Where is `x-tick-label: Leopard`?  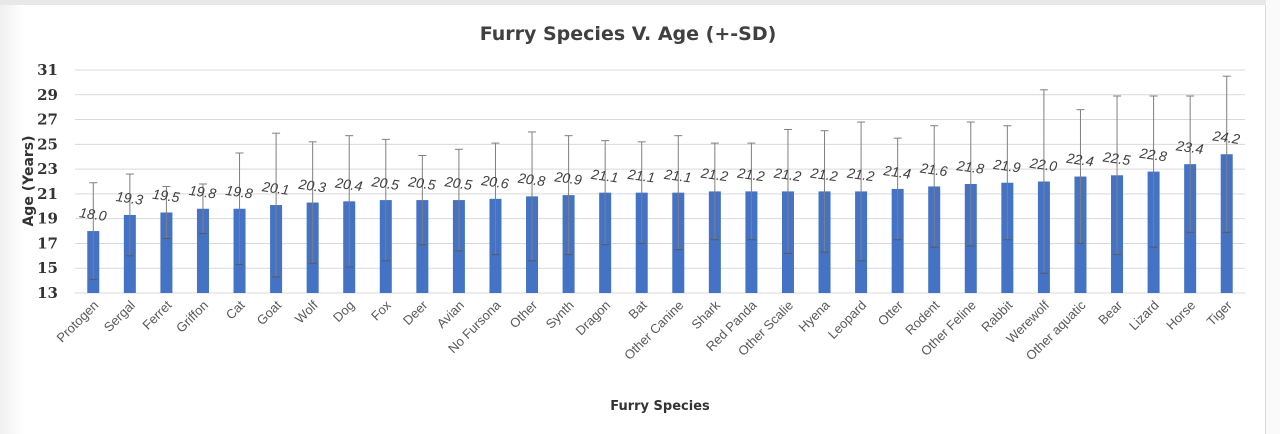 x-tick-label: Leopard is located at coordinates (847, 320).